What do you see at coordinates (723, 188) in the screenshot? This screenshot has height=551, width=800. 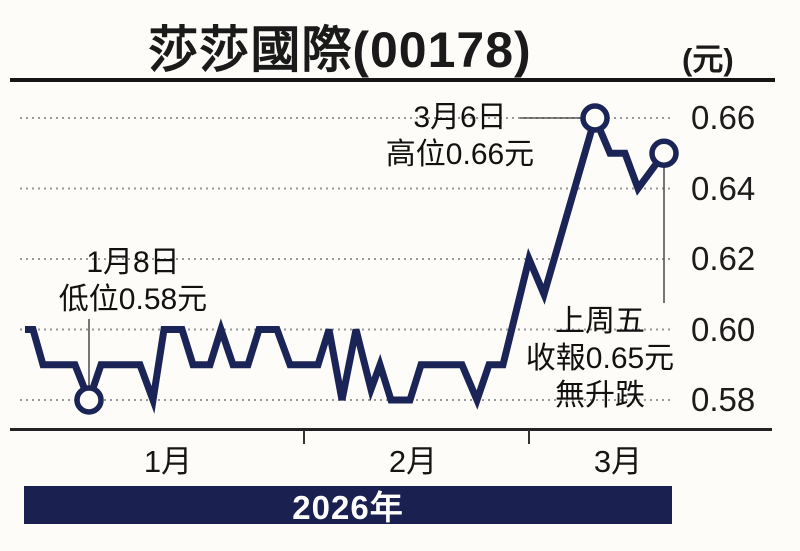 I see `y-axis-tick-label: 0.64` at bounding box center [723, 188].